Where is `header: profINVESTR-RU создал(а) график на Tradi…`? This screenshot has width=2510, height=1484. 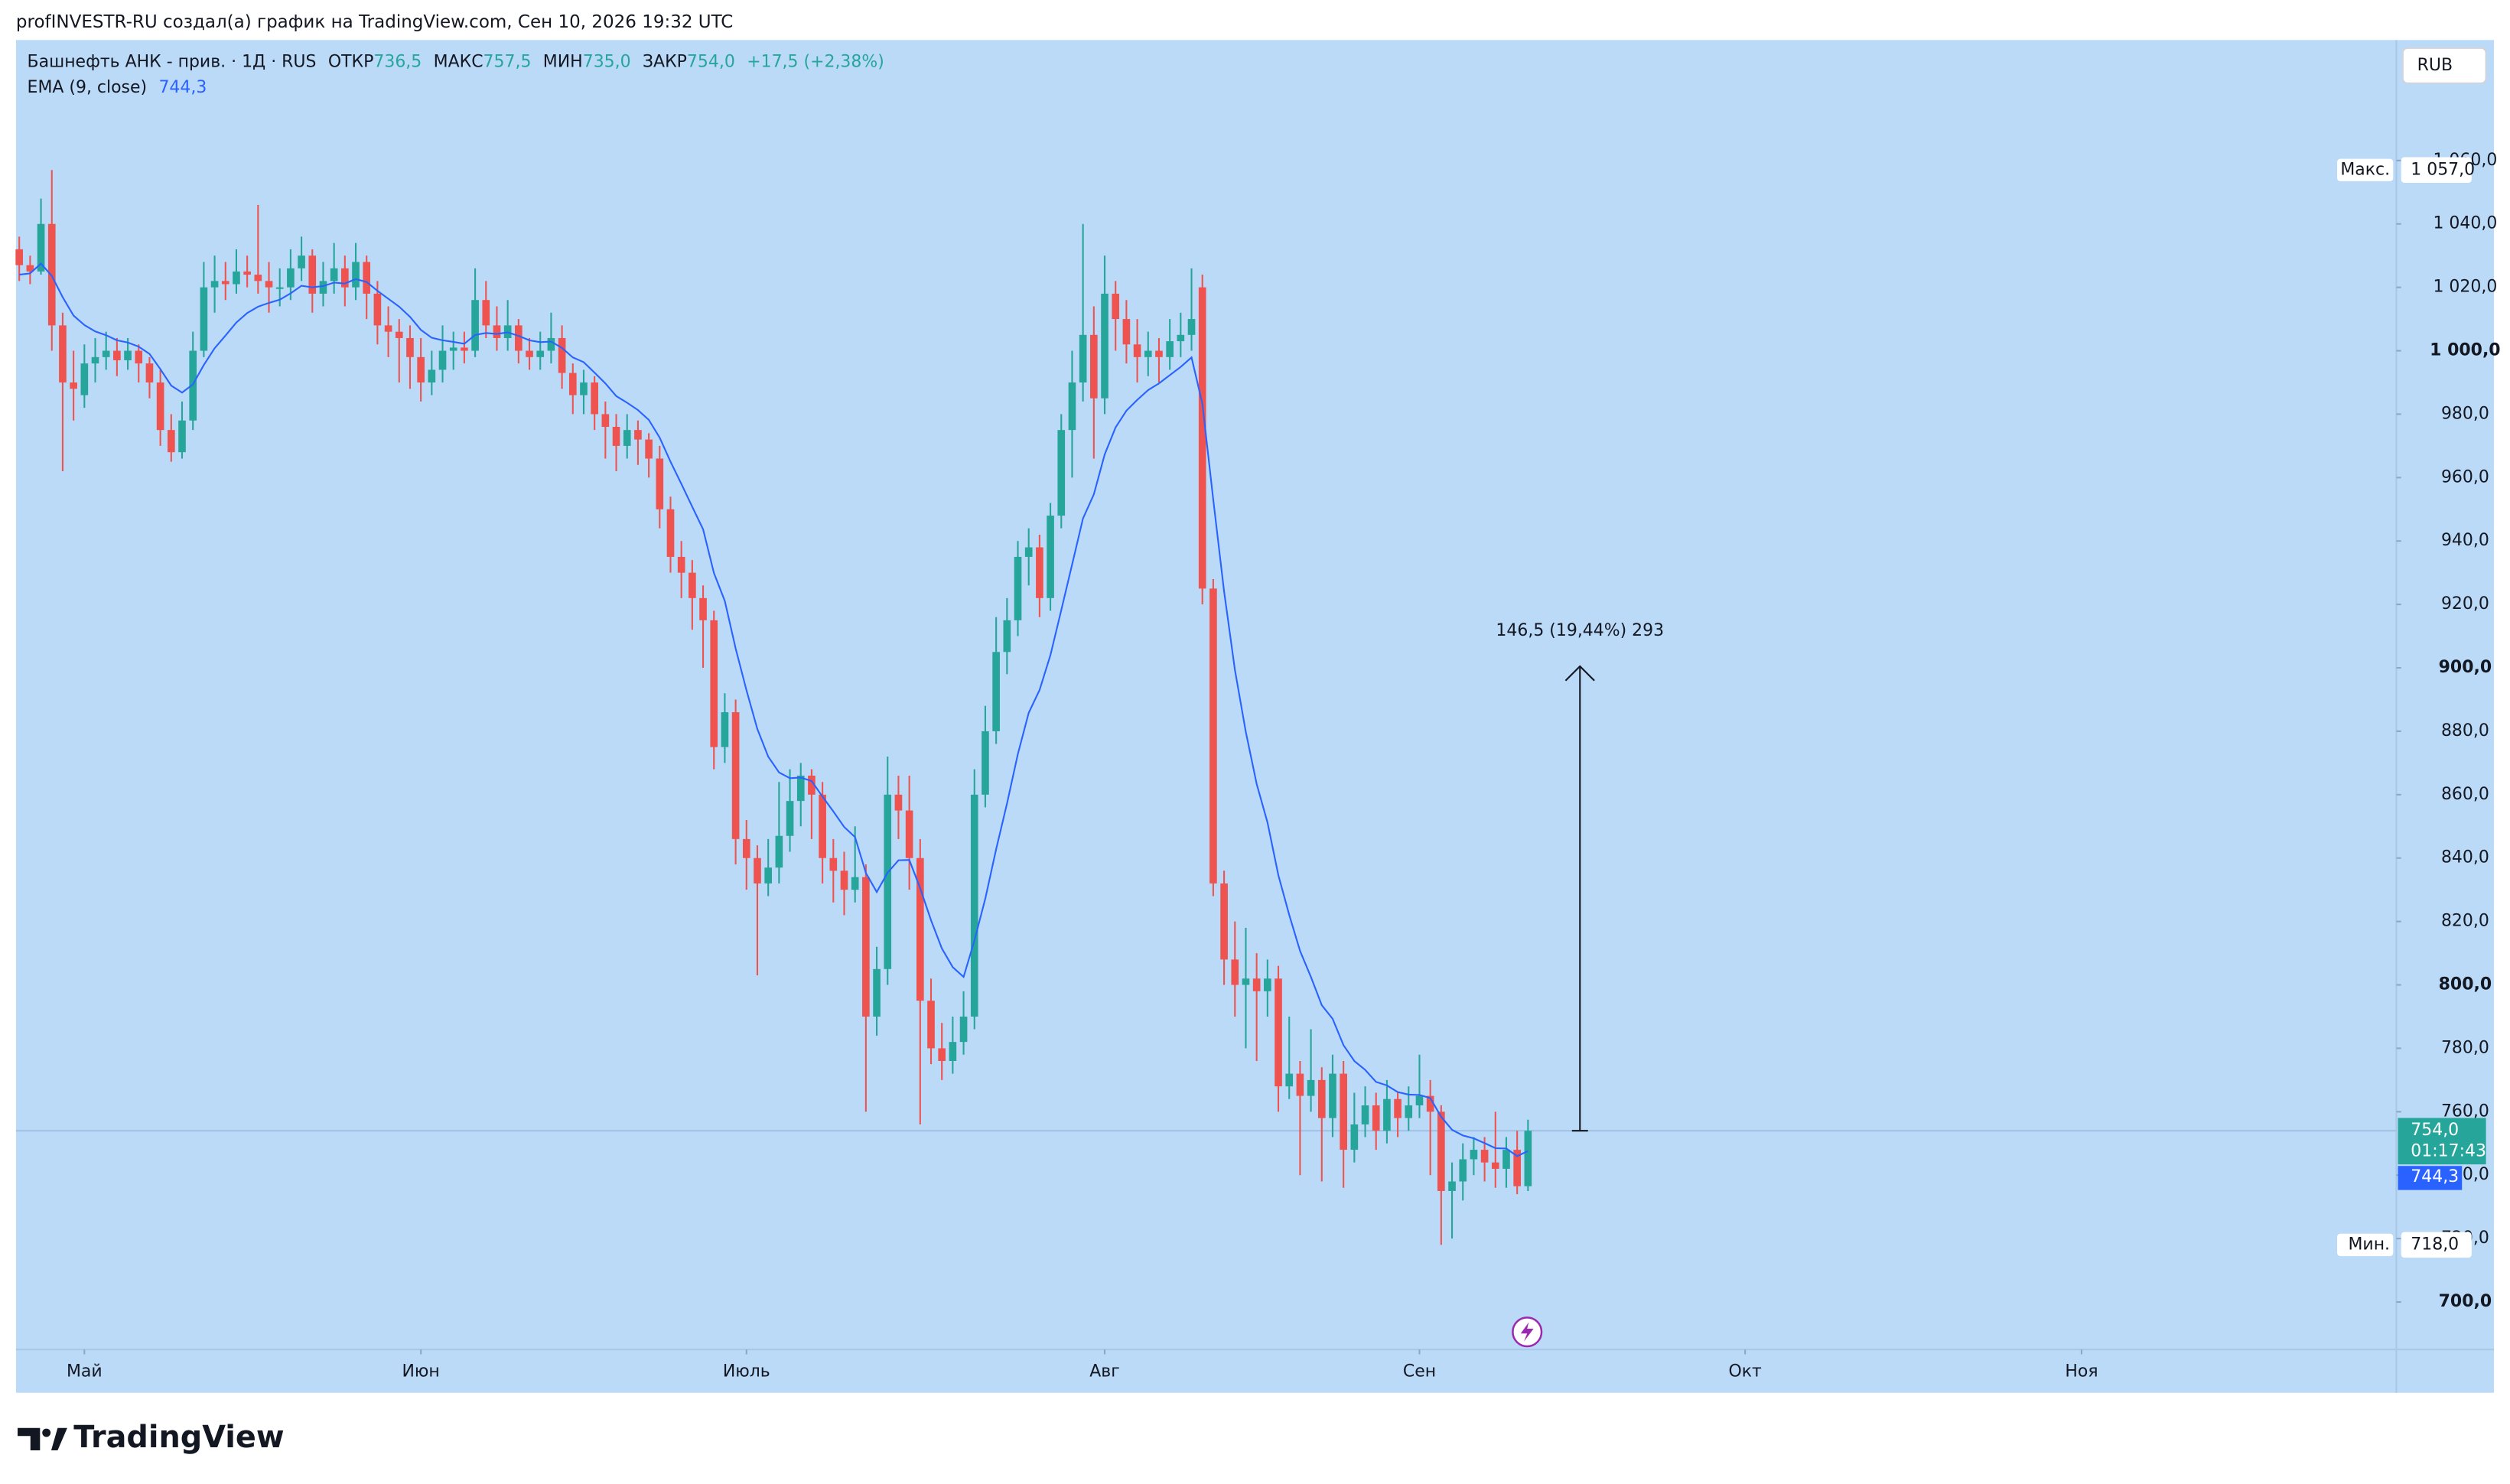 header: profINVESTR-RU создал(а) график на Tradi… is located at coordinates (374, 22).